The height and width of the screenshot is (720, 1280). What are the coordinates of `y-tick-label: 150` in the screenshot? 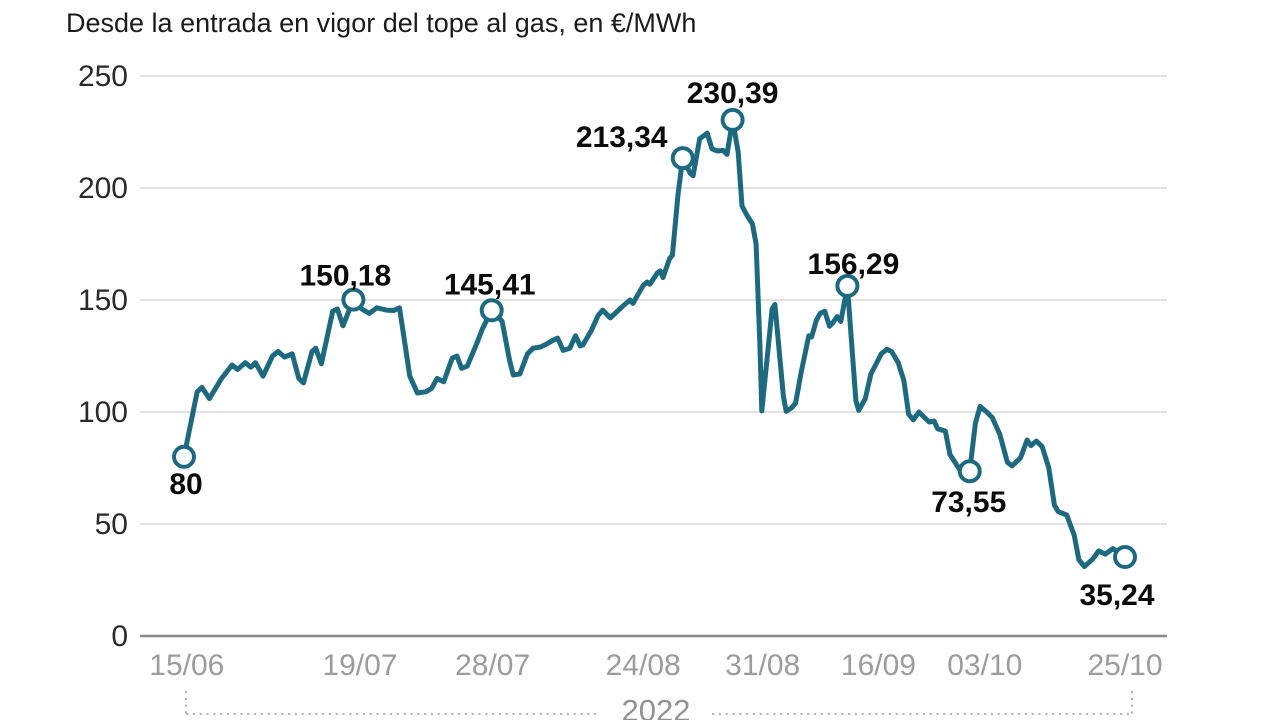 It's located at (103, 300).